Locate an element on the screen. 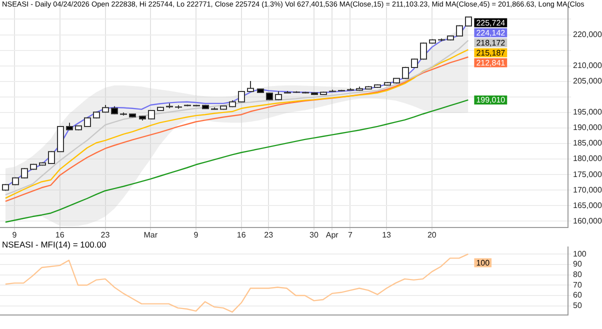  y-tick-label: 195,000 is located at coordinates (587, 112).